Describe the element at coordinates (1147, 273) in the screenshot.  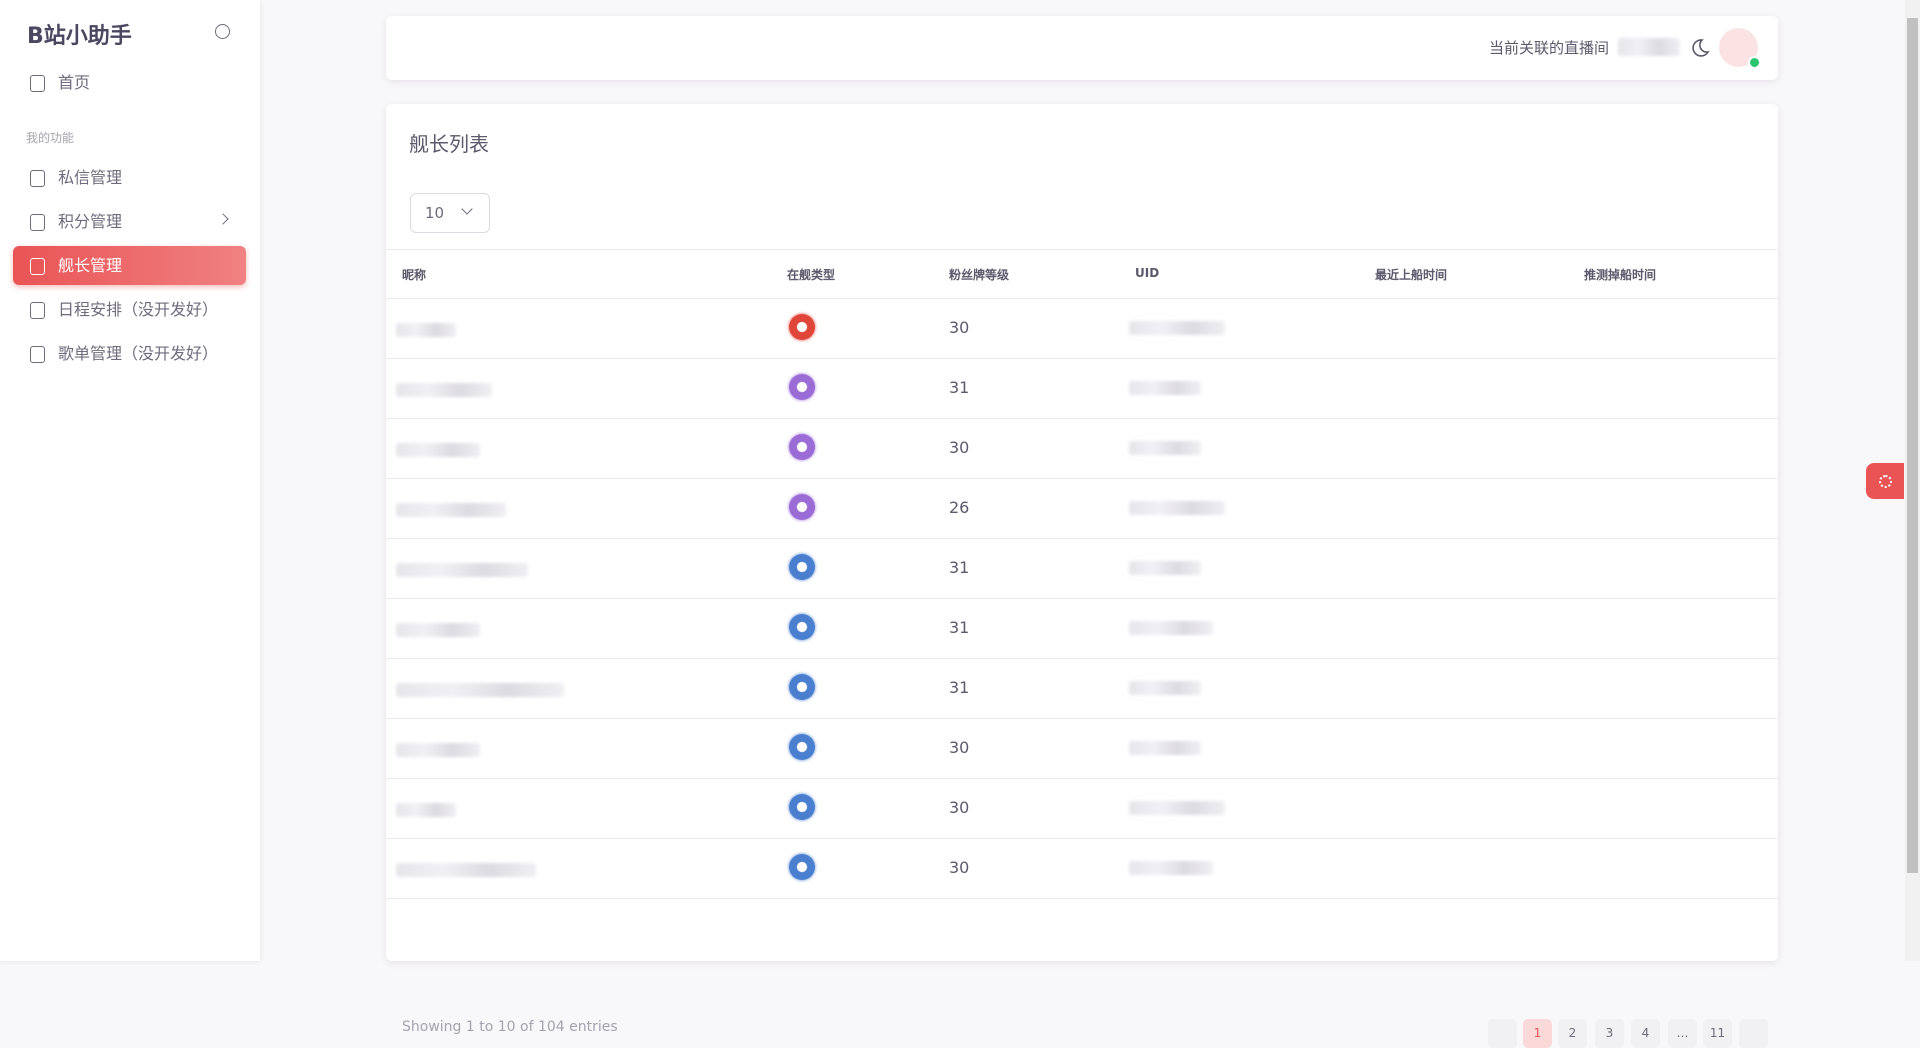
I see `column-header: UID` at that location.